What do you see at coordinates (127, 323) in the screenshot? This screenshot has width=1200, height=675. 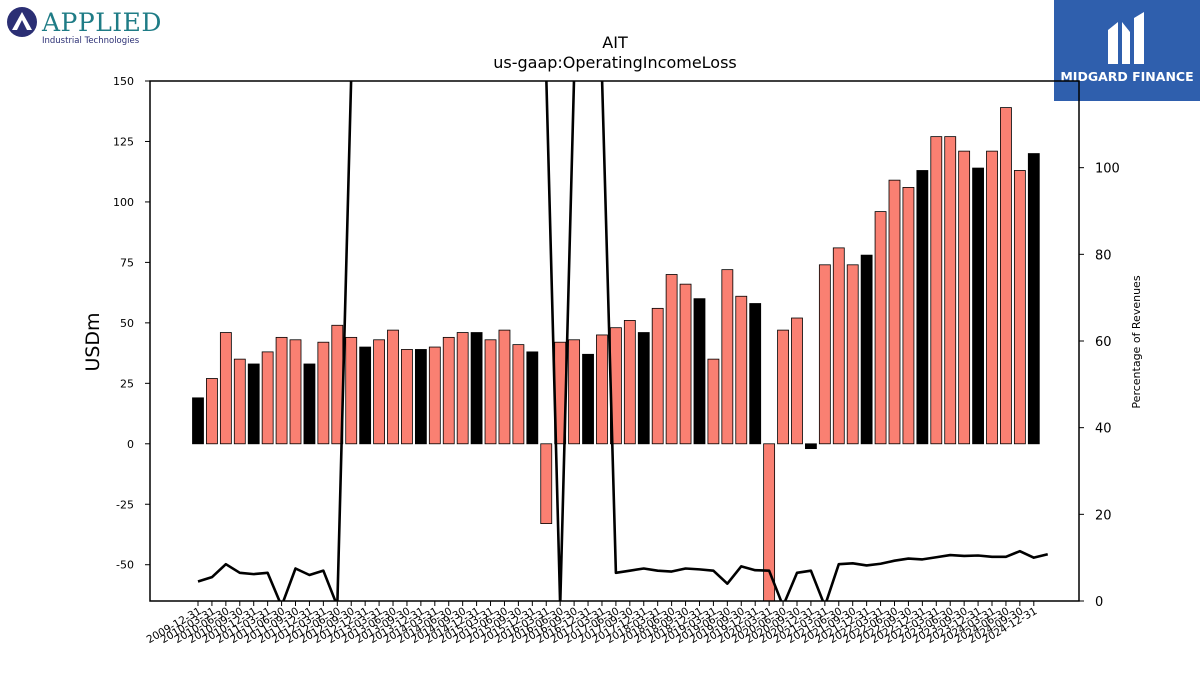 I see `y-tick-label: 50` at bounding box center [127, 323].